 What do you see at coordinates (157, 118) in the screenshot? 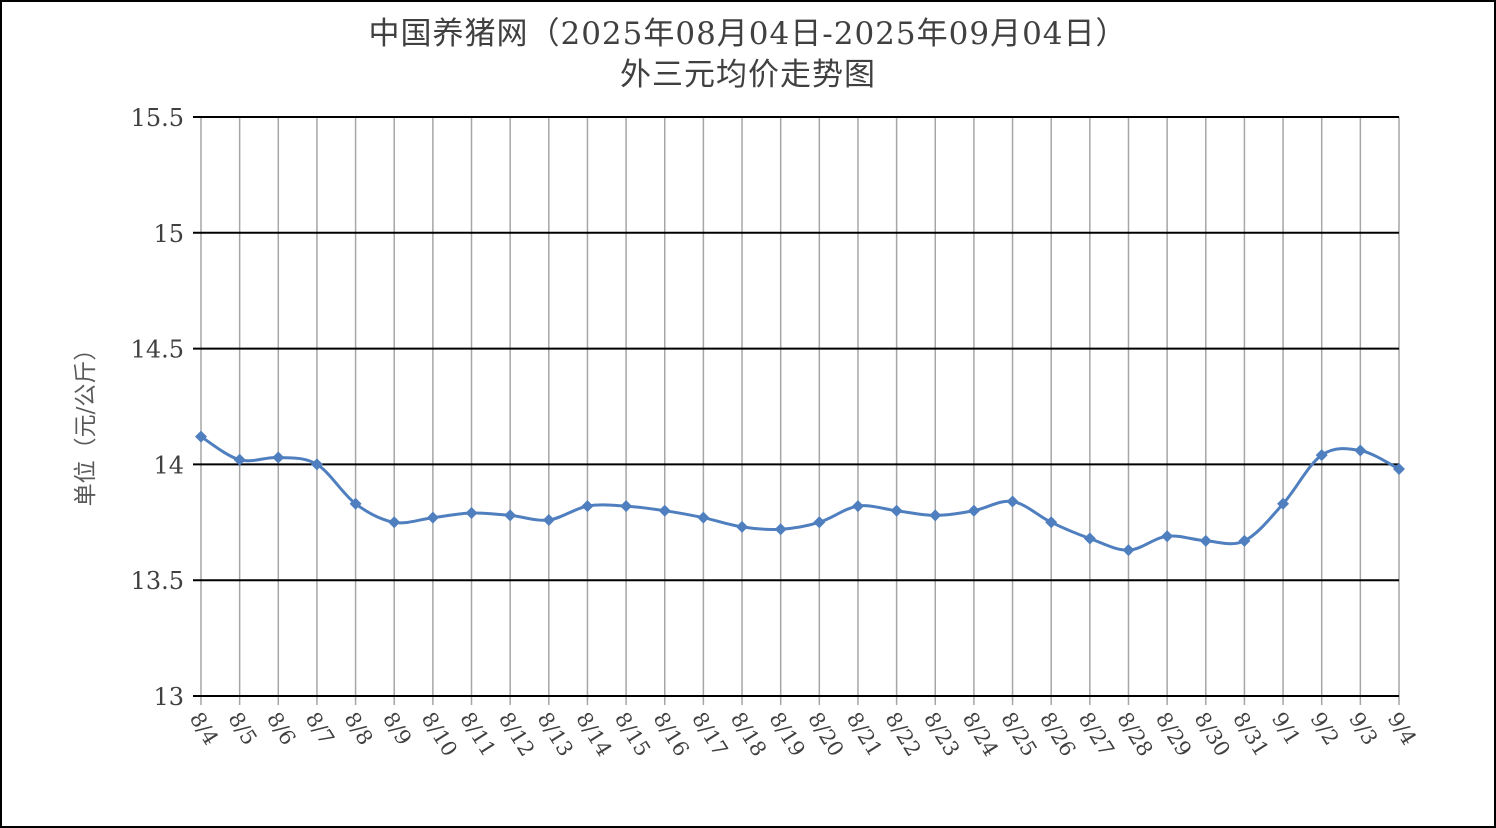
I see `y-tick-label: 15.5` at bounding box center [157, 118].